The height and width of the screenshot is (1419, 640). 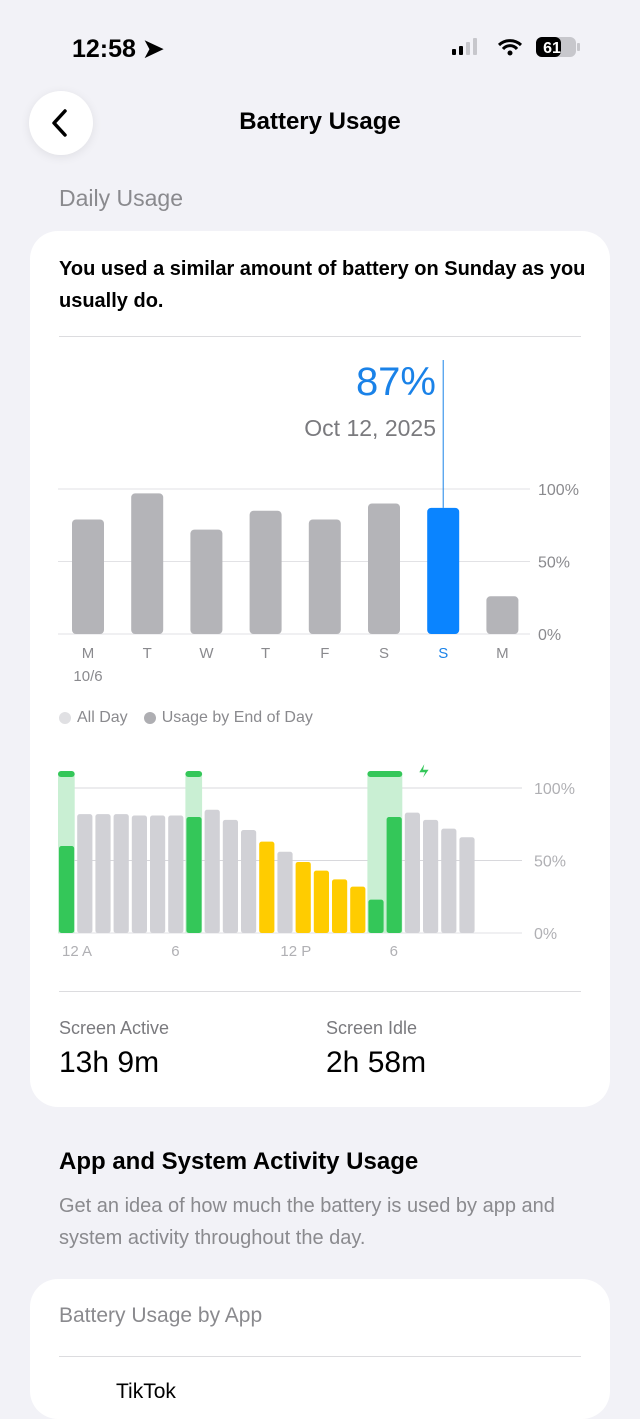 I want to click on screen-active-value: 13h 9m, so click(x=109, y=1062).